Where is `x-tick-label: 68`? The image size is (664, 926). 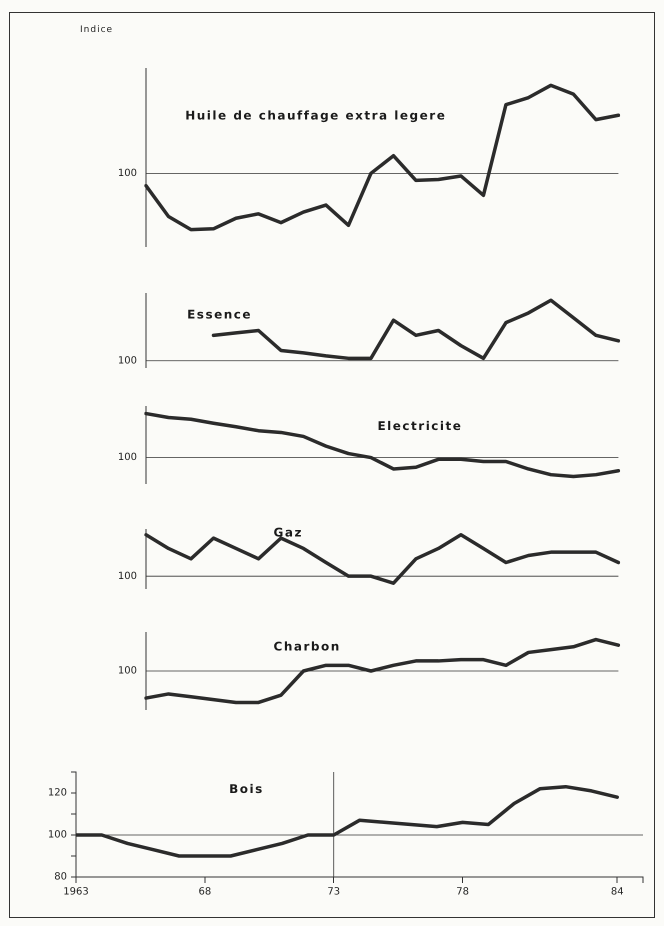 x-tick-label: 68 is located at coordinates (205, 892).